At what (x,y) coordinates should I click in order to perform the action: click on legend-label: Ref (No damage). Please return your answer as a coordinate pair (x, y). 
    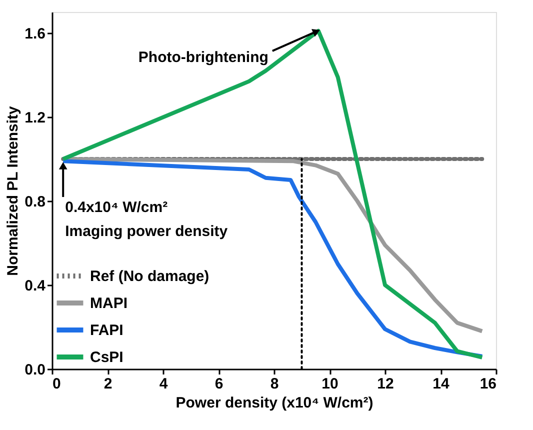
    Looking at the image, I should click on (150, 276).